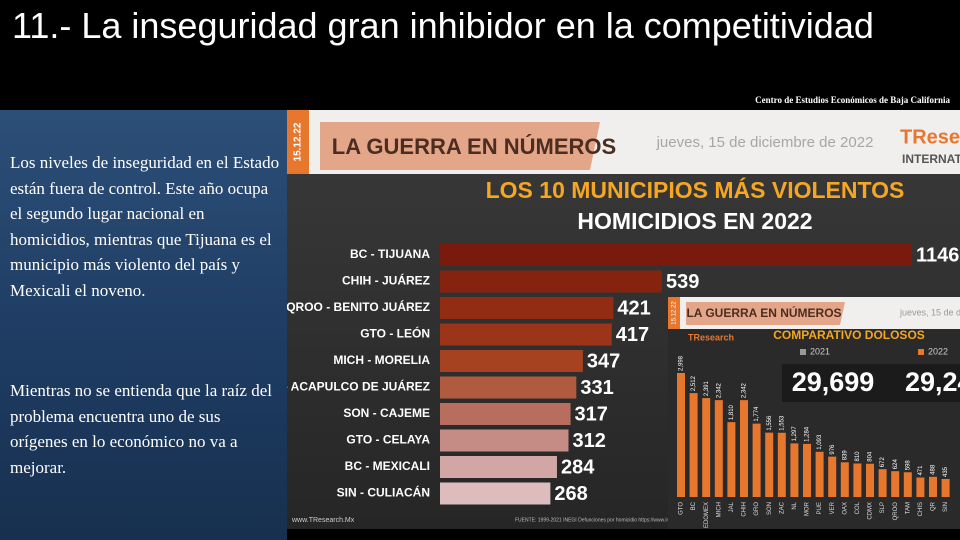  What do you see at coordinates (578, 467) in the screenshot?
I see `value-label: 284` at bounding box center [578, 467].